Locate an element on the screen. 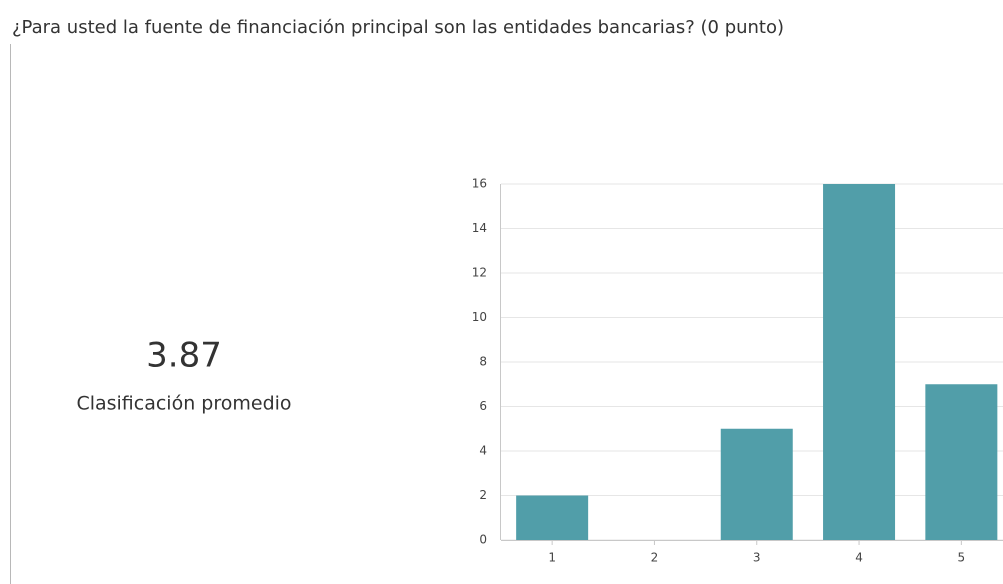 The image size is (1003, 584). y-tick-label: 0 is located at coordinates (483, 540).